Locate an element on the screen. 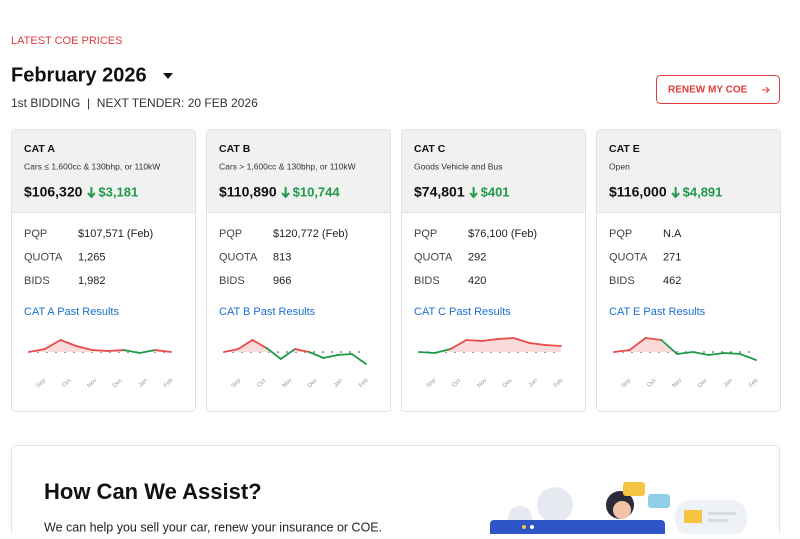 The height and width of the screenshot is (539, 800). past-results-link: CAT E Past Results is located at coordinates (657, 312).